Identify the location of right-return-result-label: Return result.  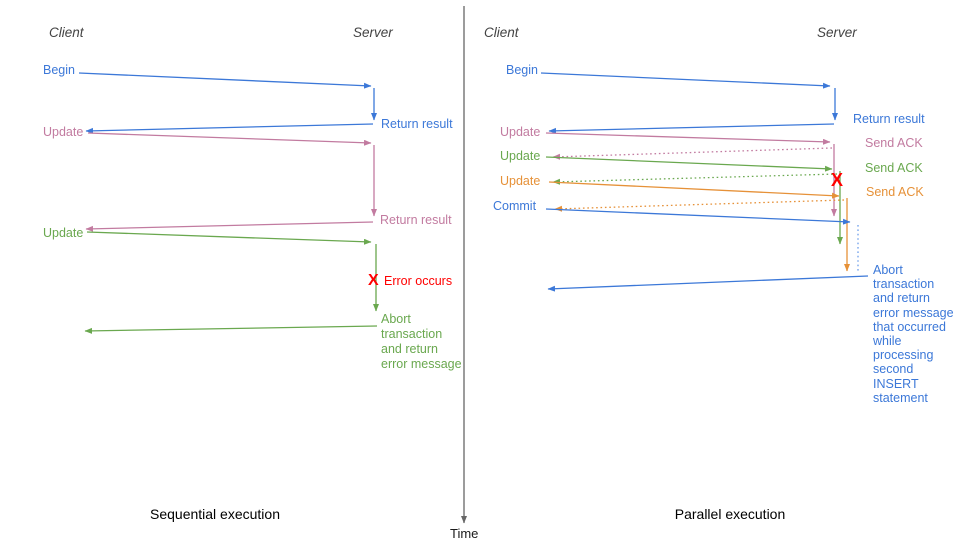
(889, 119).